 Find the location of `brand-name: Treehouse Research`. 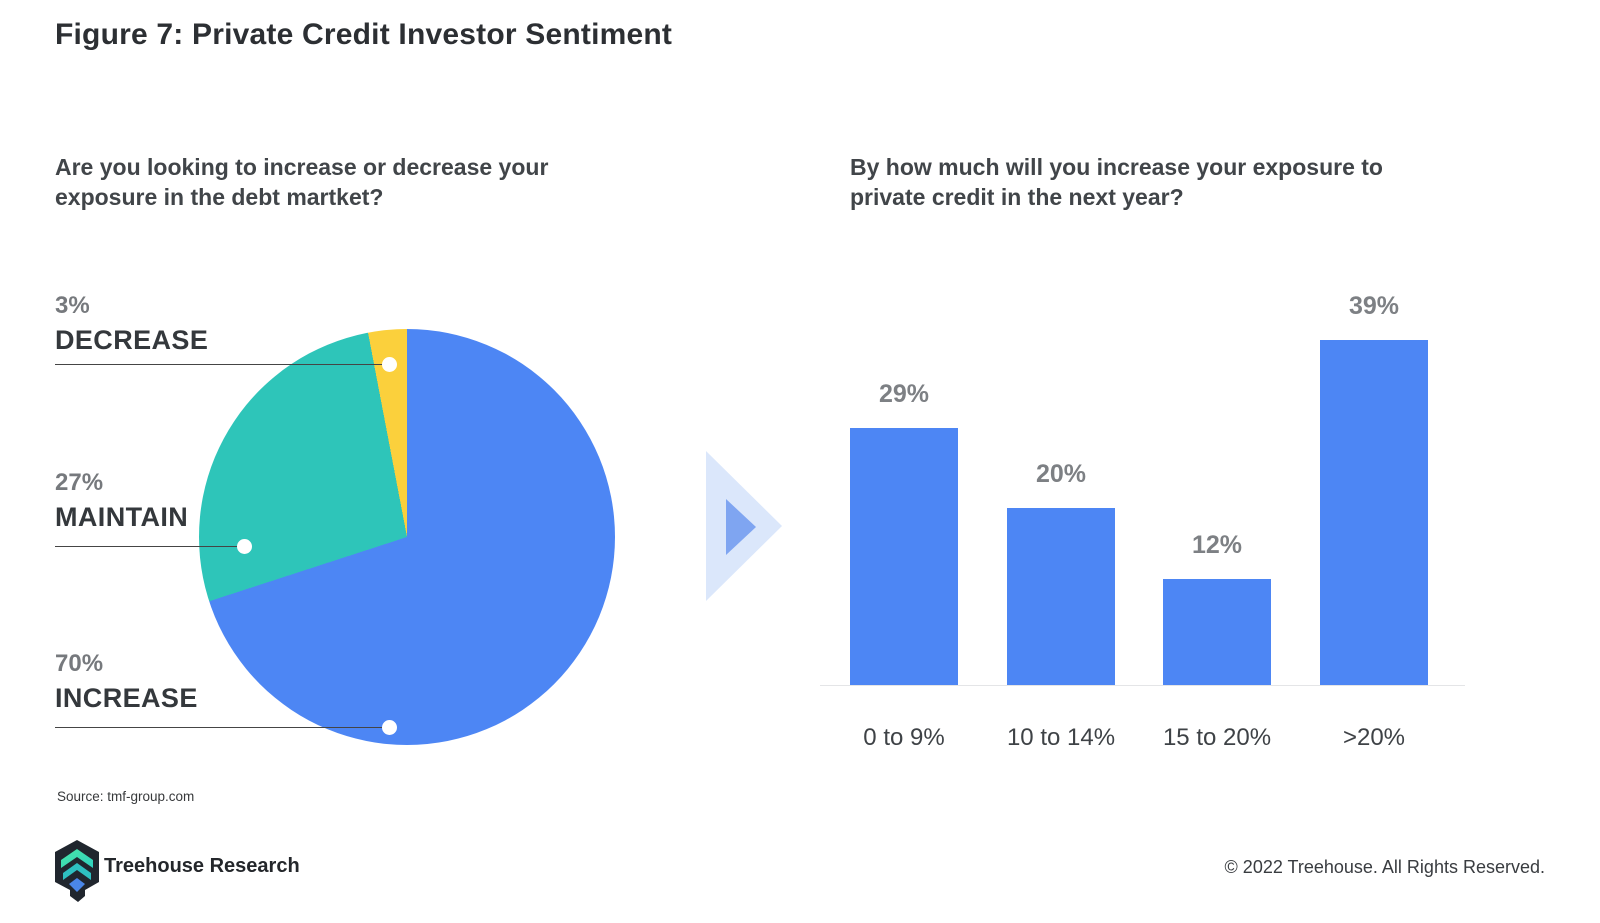

brand-name: Treehouse Research is located at coordinates (202, 866).